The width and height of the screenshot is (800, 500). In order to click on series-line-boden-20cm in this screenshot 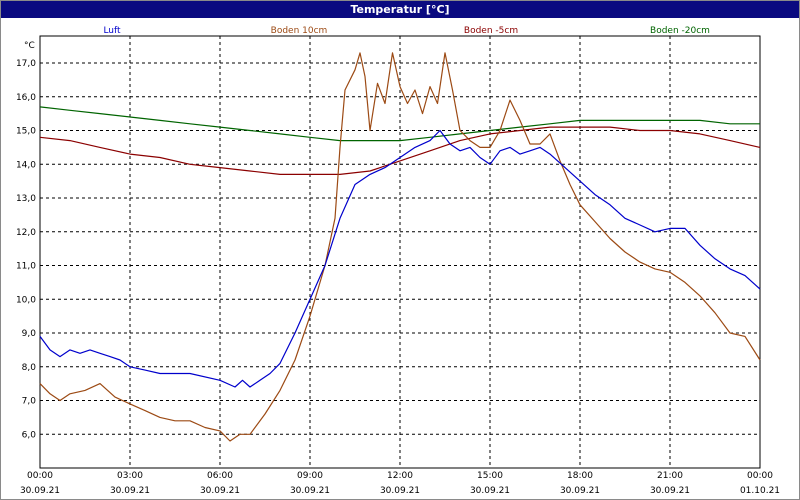, I will do `click(399, 124)`.